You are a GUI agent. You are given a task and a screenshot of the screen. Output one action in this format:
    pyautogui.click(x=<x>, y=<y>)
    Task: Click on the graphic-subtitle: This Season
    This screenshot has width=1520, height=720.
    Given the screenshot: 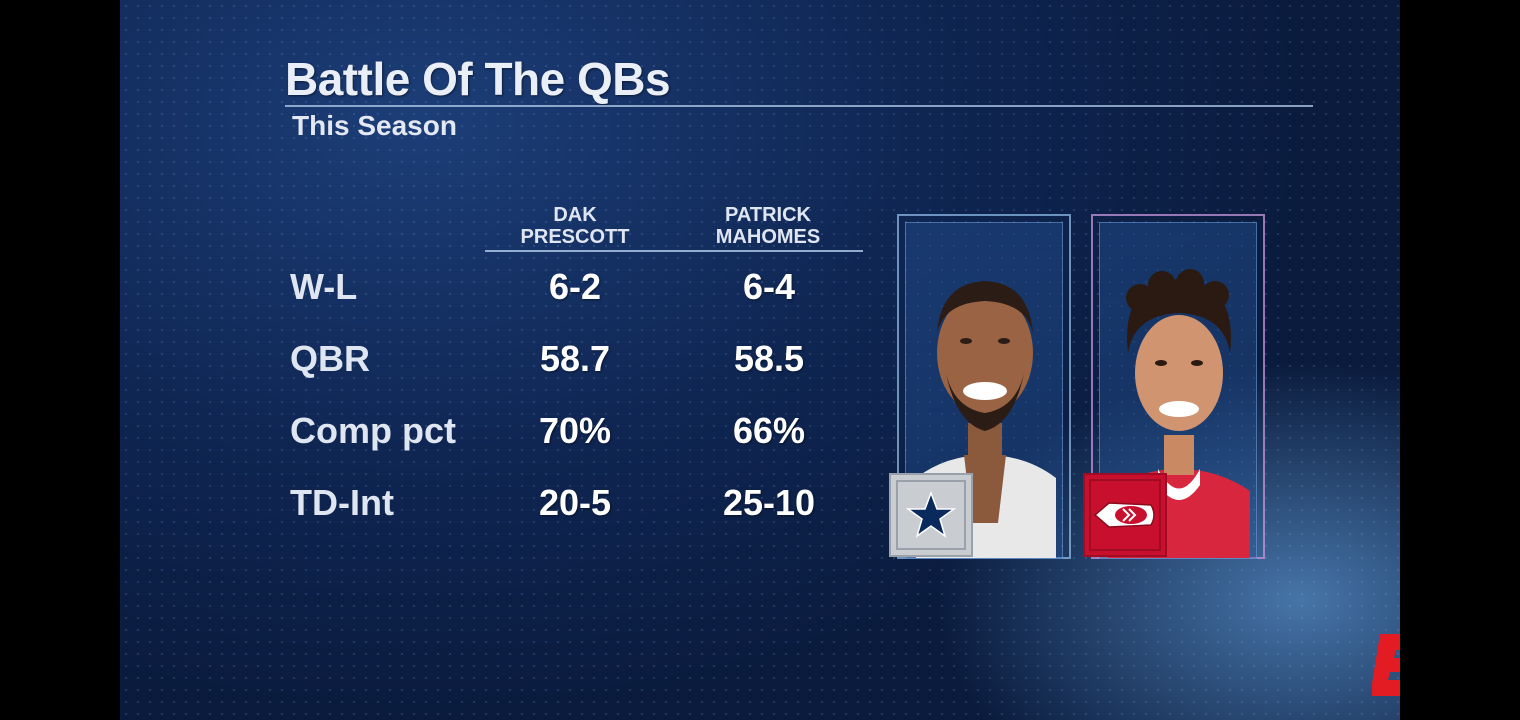 What is the action you would take?
    pyautogui.click(x=374, y=125)
    